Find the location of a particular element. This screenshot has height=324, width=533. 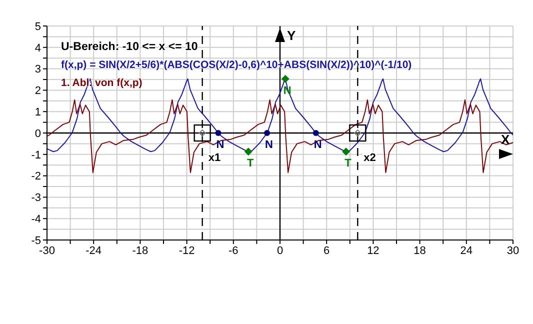

x-tick-label: -18 is located at coordinates (140, 250).